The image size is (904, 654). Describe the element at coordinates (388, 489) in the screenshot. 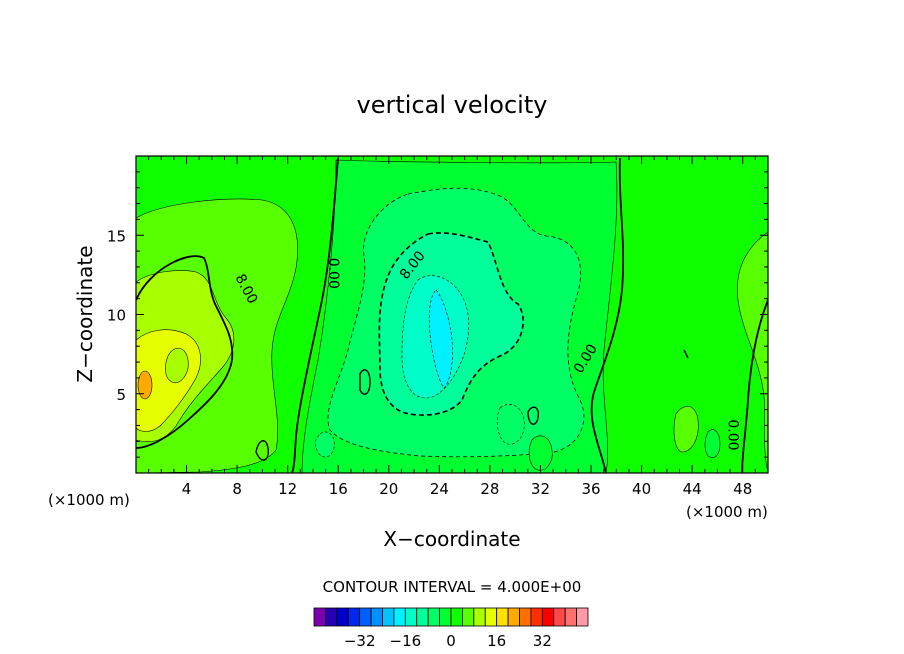

I see `x-tick-label: 20` at that location.